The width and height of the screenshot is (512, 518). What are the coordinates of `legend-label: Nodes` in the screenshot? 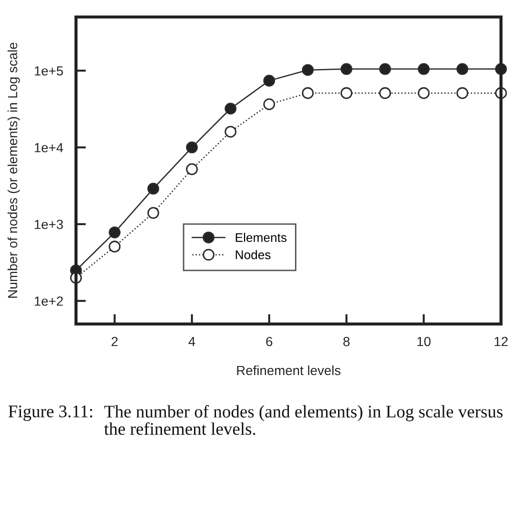 It's located at (253, 255).